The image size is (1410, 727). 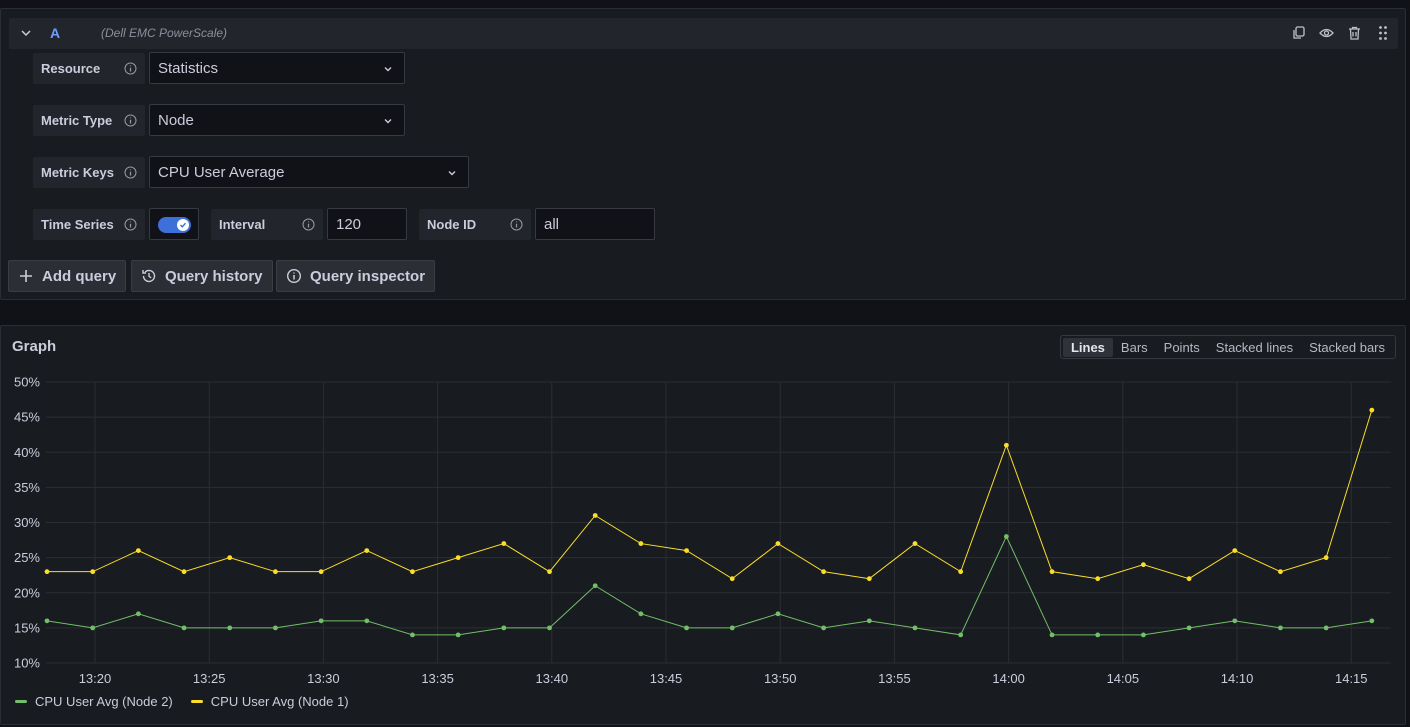 I want to click on query-ref-id: A, so click(x=55, y=33).